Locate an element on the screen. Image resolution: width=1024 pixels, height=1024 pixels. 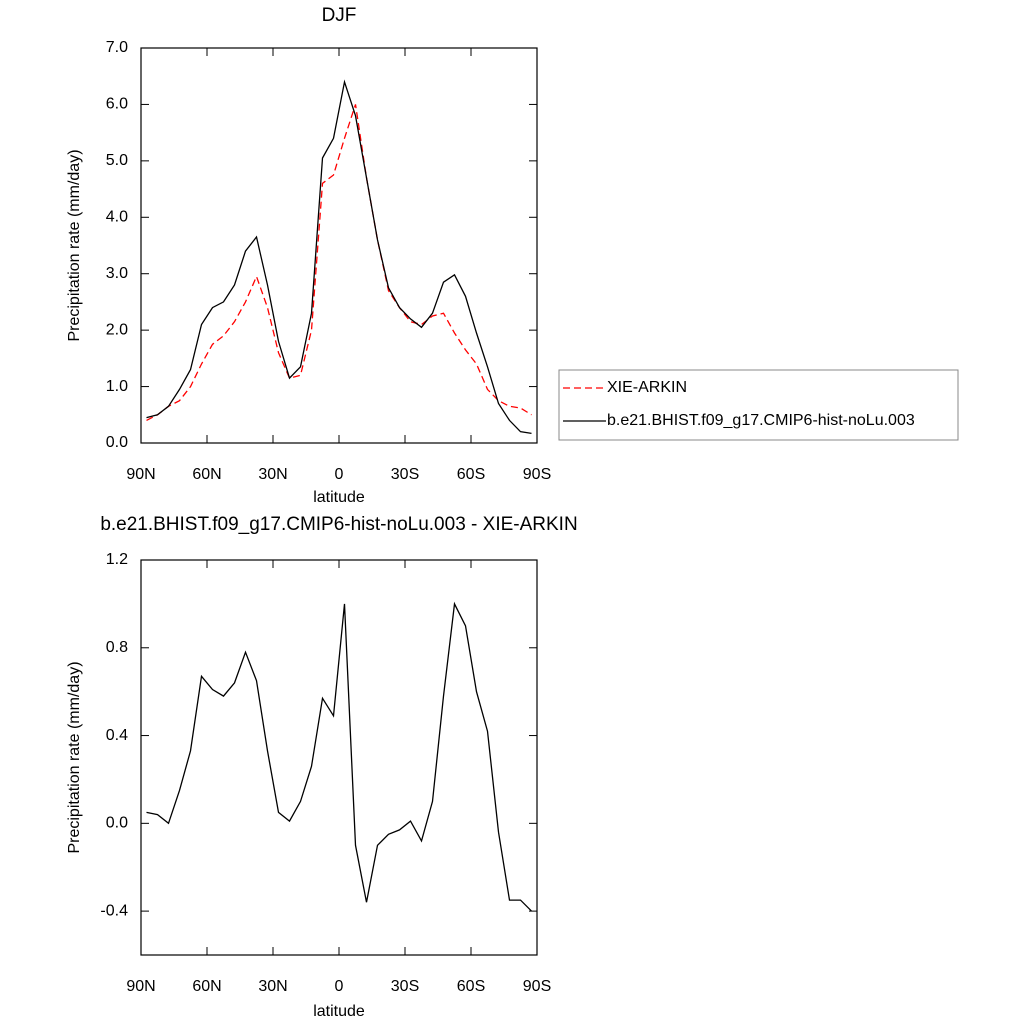
legend-label: XIE-ARKIN is located at coordinates (647, 387).